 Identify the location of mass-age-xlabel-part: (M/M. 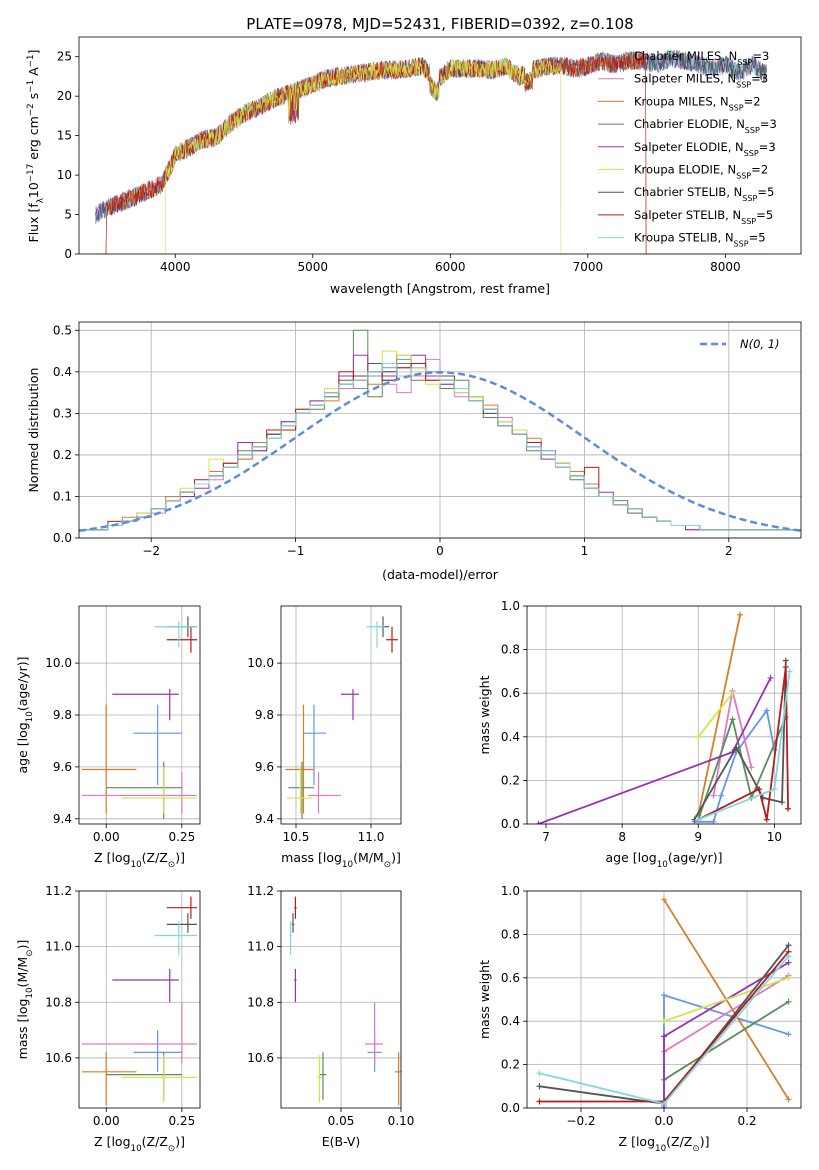
(368, 857).